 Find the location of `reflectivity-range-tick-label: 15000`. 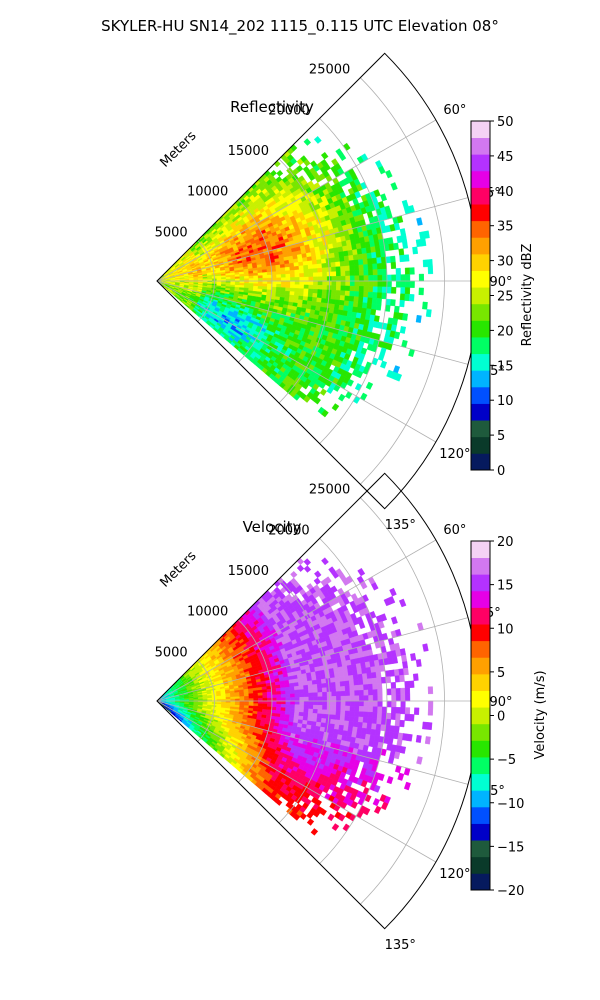

reflectivity-range-tick-label: 15000 is located at coordinates (248, 151).